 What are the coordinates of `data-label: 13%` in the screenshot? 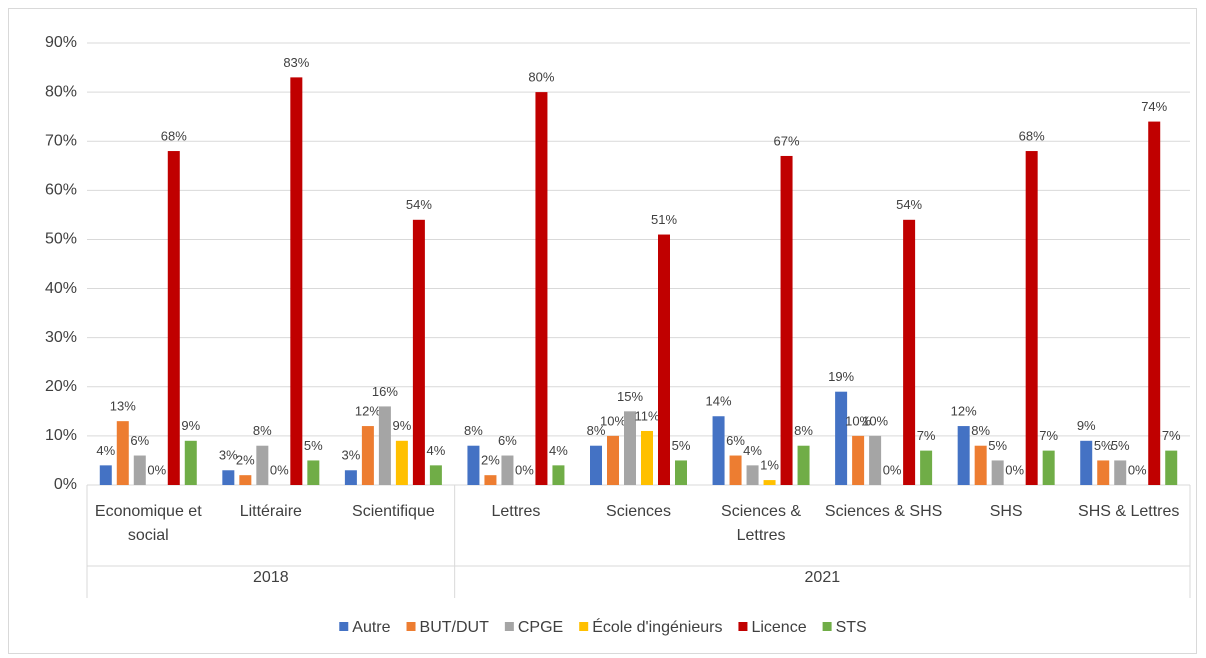 It's located at (123, 406).